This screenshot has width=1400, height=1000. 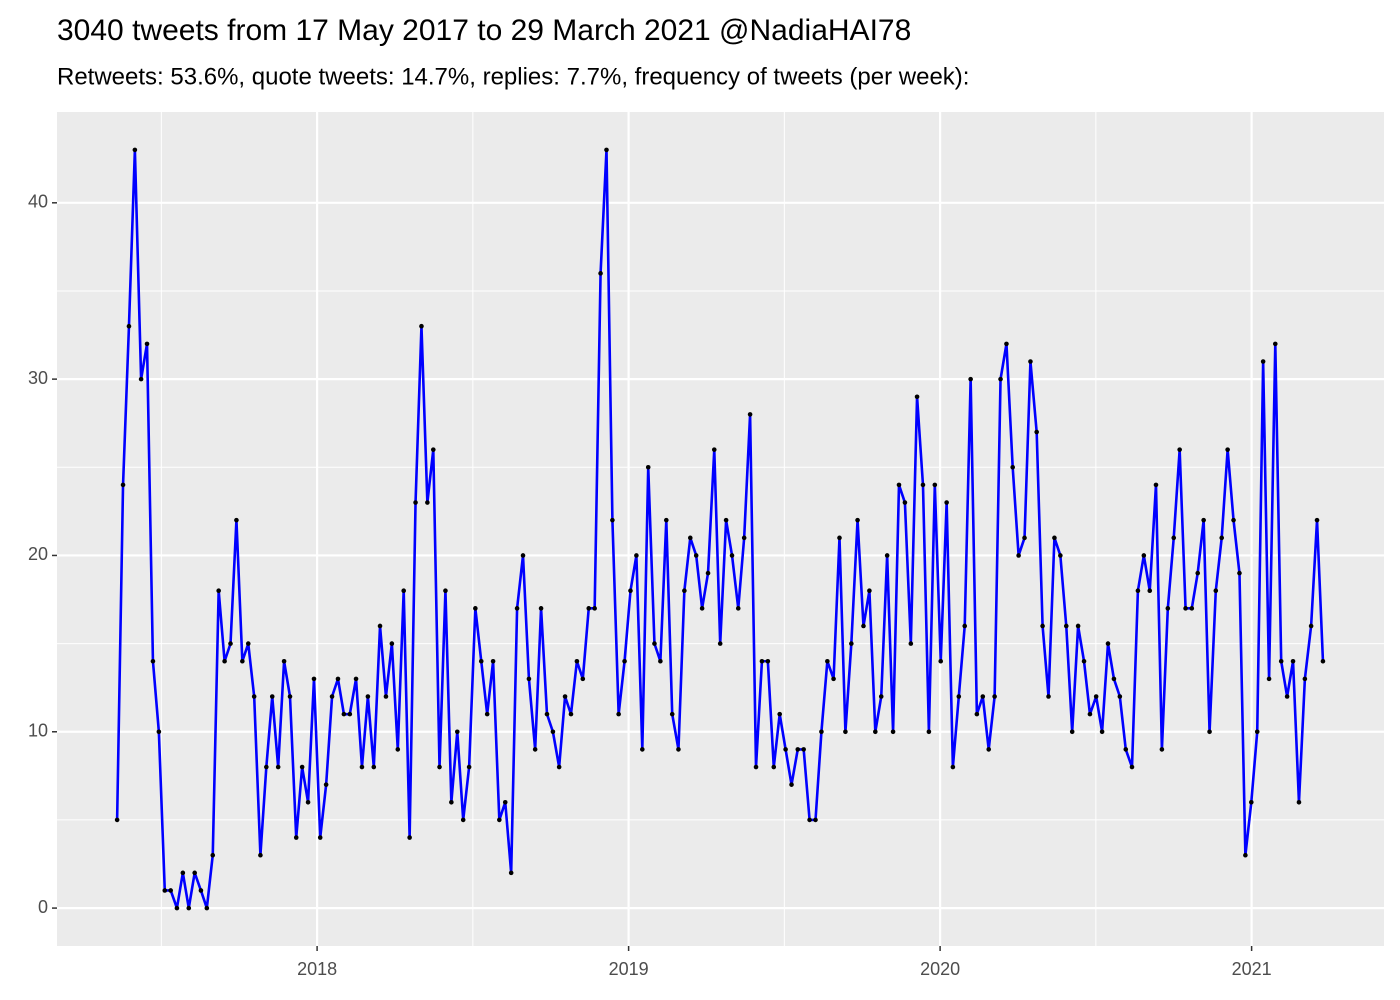 What do you see at coordinates (38, 554) in the screenshot?
I see `y-tick-label: 20` at bounding box center [38, 554].